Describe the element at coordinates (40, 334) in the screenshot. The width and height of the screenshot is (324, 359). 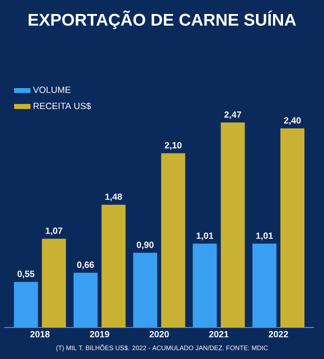
I see `x-tick-label: 2018` at that location.